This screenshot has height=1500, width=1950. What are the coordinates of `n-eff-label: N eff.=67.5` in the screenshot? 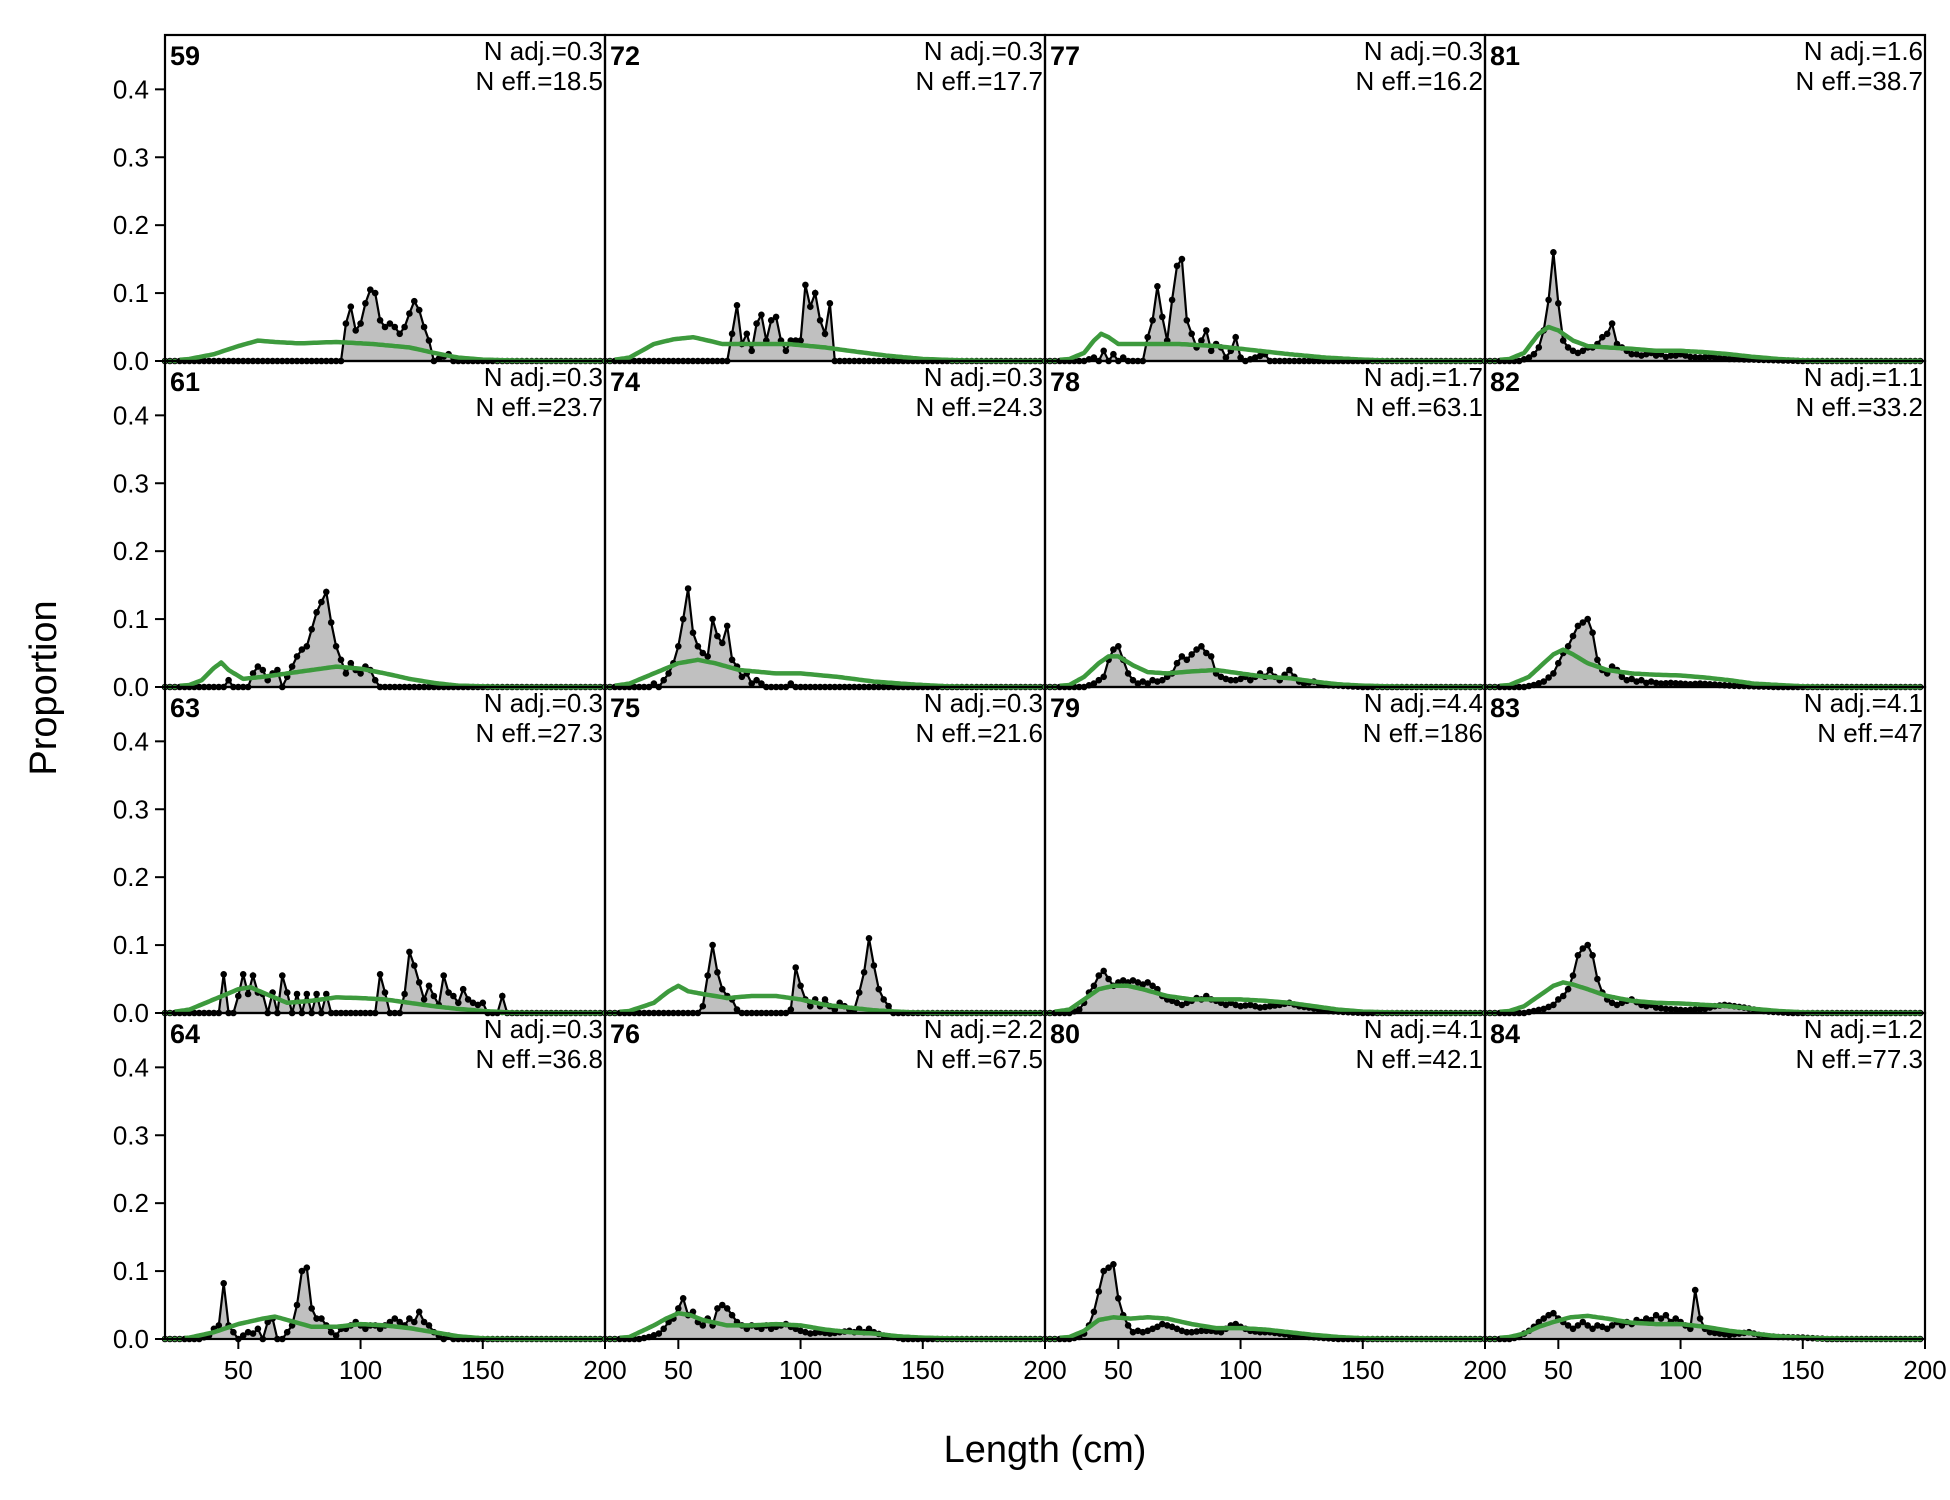 It's located at (979, 1059).